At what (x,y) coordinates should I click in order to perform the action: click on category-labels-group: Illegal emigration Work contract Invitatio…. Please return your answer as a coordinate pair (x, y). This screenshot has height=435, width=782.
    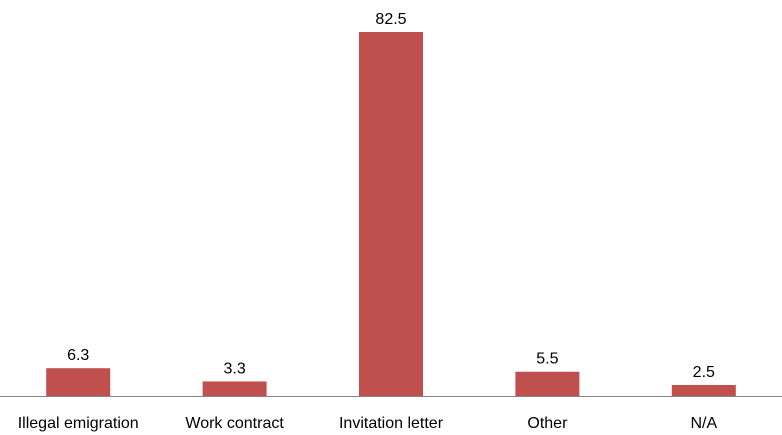
    Looking at the image, I should click on (368, 423).